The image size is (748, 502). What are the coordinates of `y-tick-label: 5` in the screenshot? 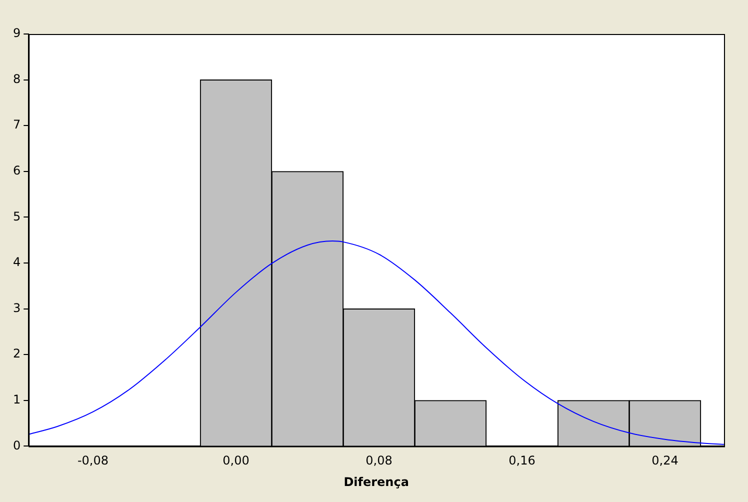 It's located at (16, 216).